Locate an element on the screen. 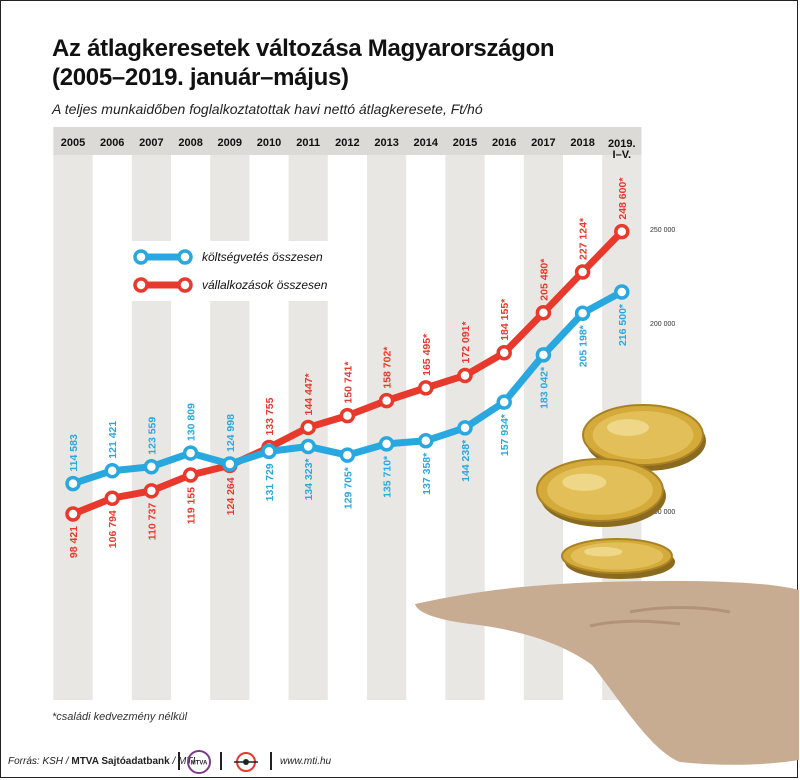  x-tick-label: 2015 is located at coordinates (465, 143).